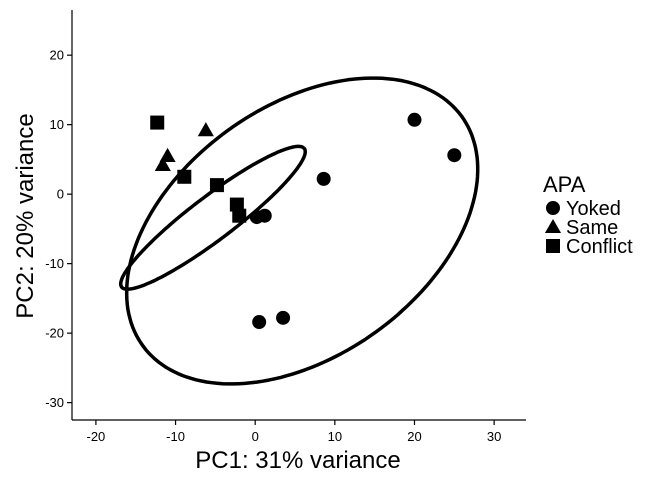 Image resolution: width=672 pixels, height=480 pixels. I want to click on legend-title: APA, so click(564, 184).